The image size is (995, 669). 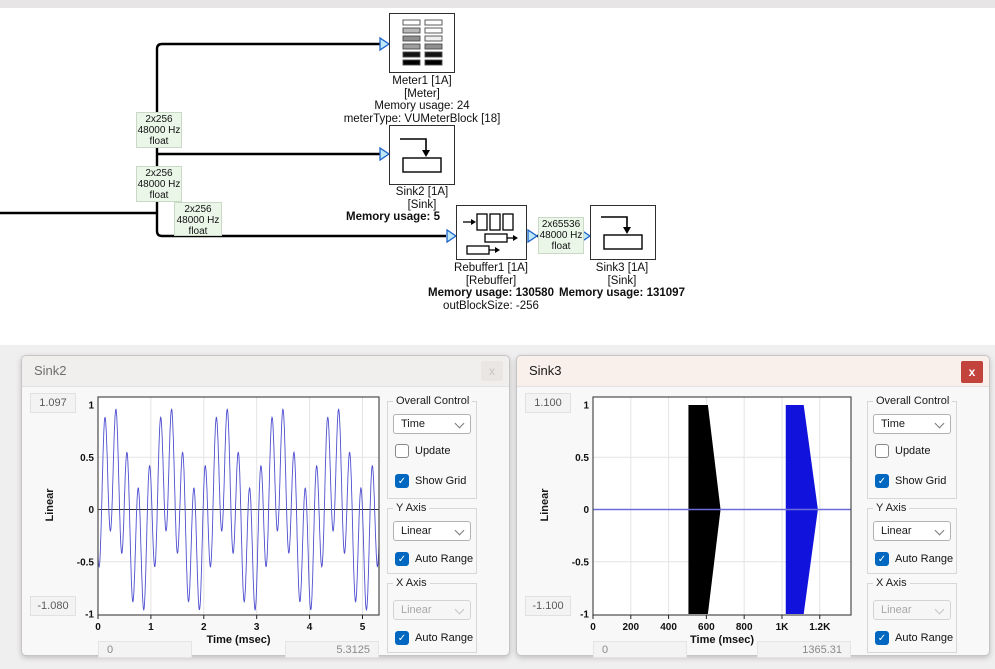 I want to click on y-max-readout: 1.100, so click(x=548, y=403).